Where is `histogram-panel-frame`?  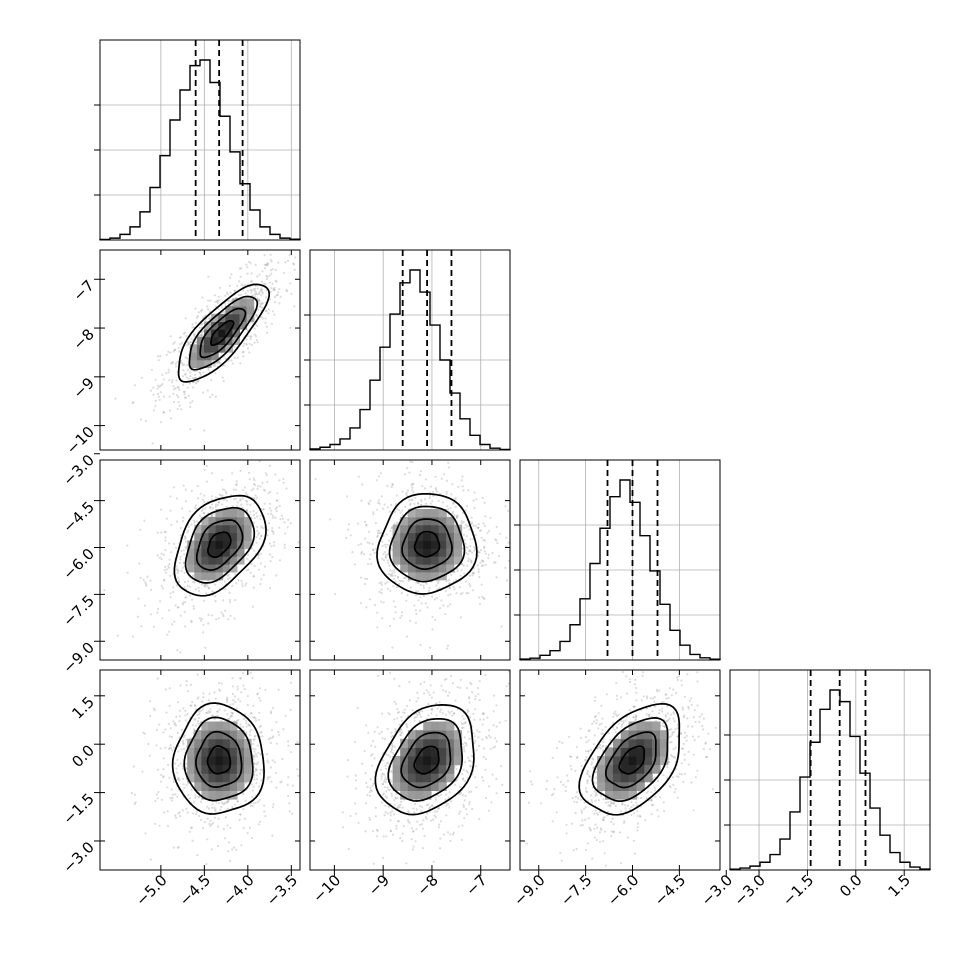
histogram-panel-frame is located at coordinates (410, 350).